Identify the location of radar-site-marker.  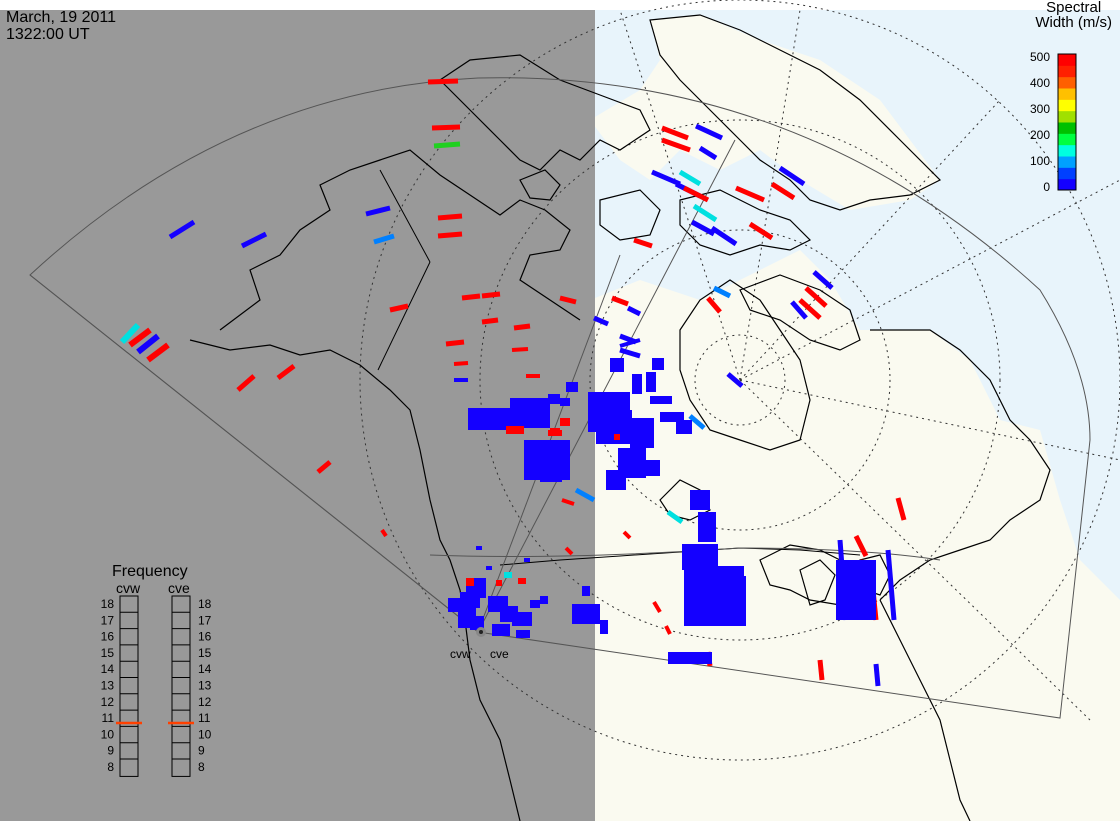
(481, 632).